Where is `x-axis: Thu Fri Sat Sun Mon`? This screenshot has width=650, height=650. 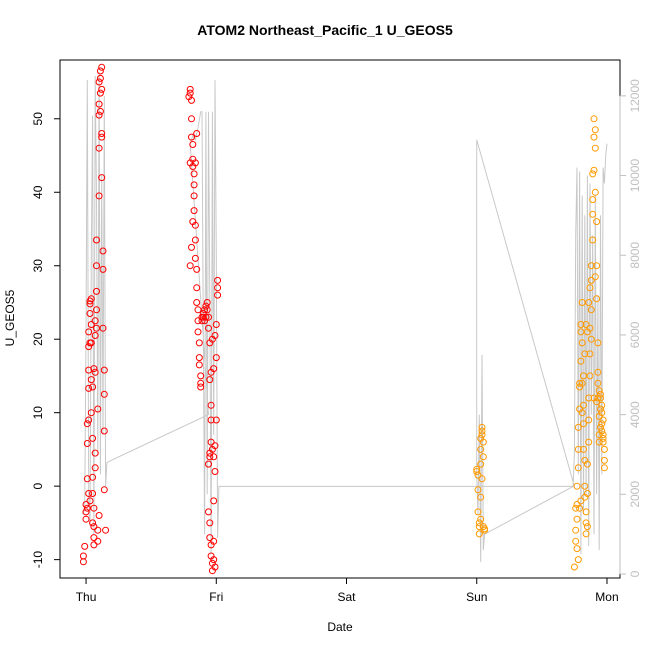 x-axis: Thu Fri Sat Sun Mon is located at coordinates (347, 590).